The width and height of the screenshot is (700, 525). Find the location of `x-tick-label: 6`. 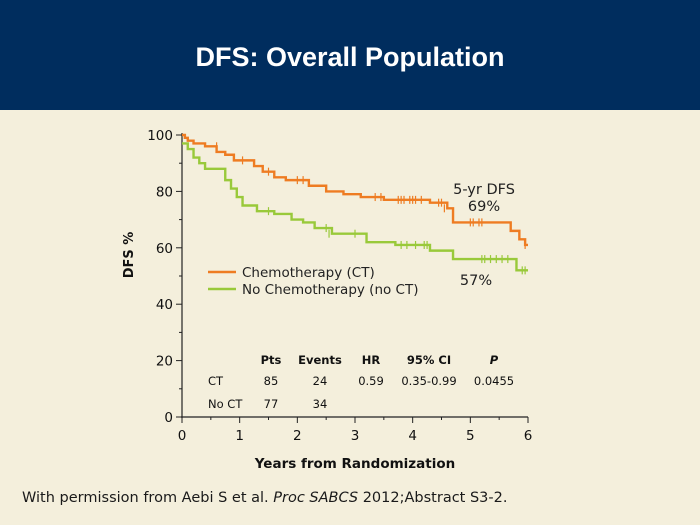

x-tick-label: 6 is located at coordinates (528, 436).